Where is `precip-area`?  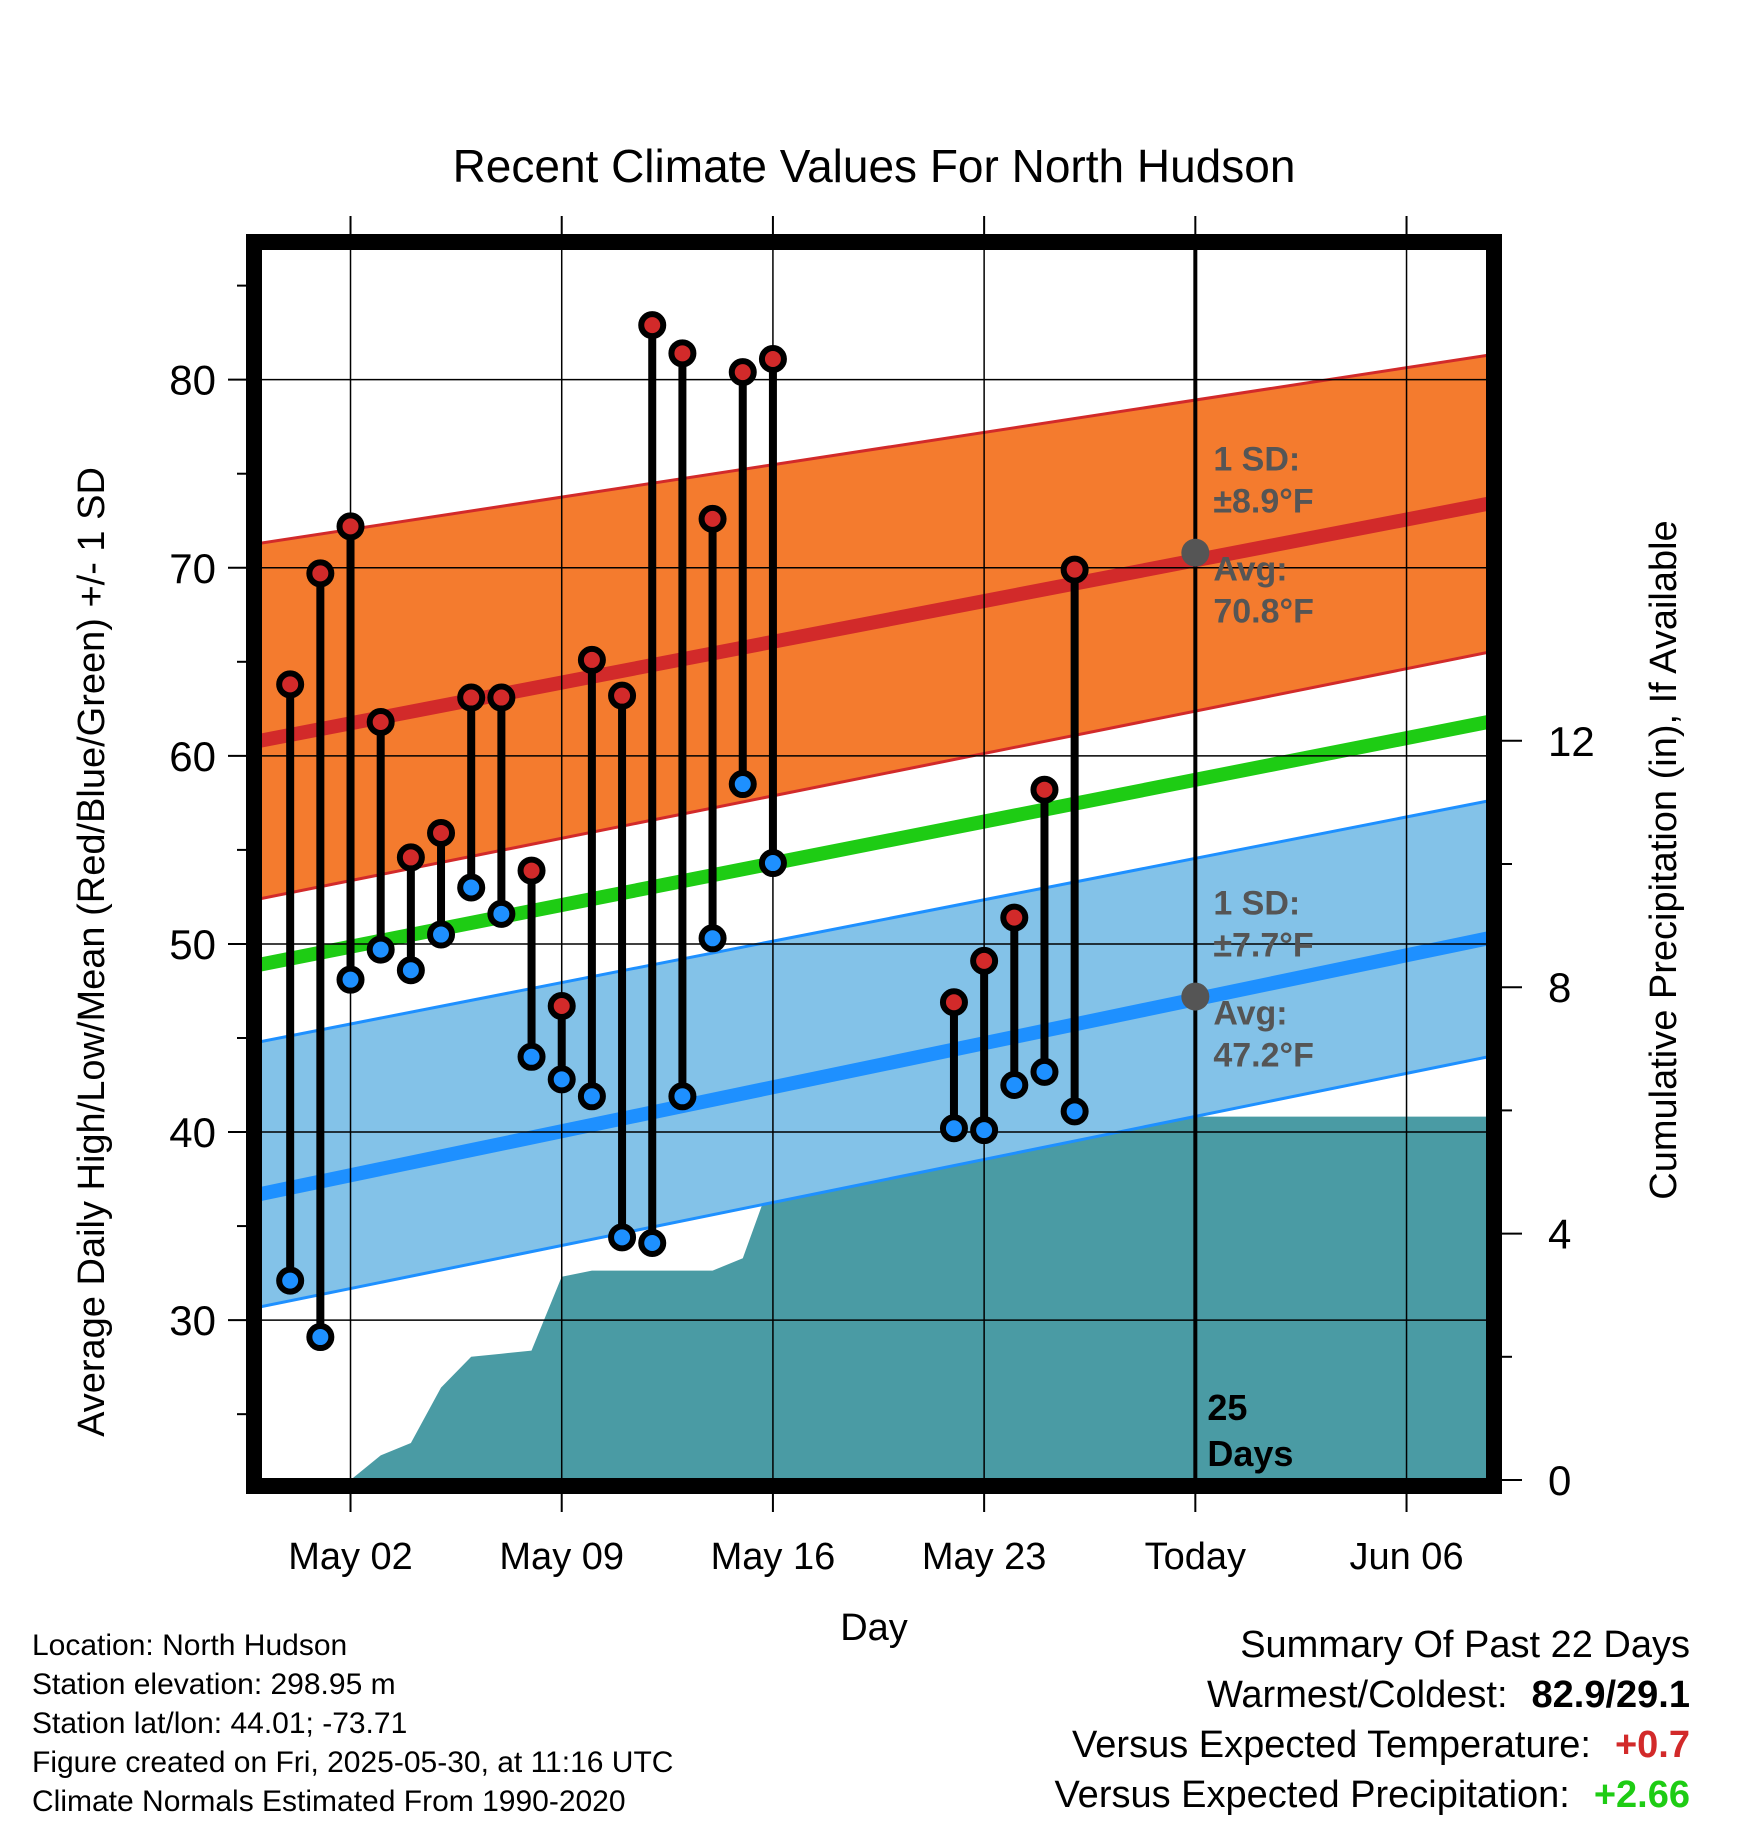
precip-area is located at coordinates (919, 1298).